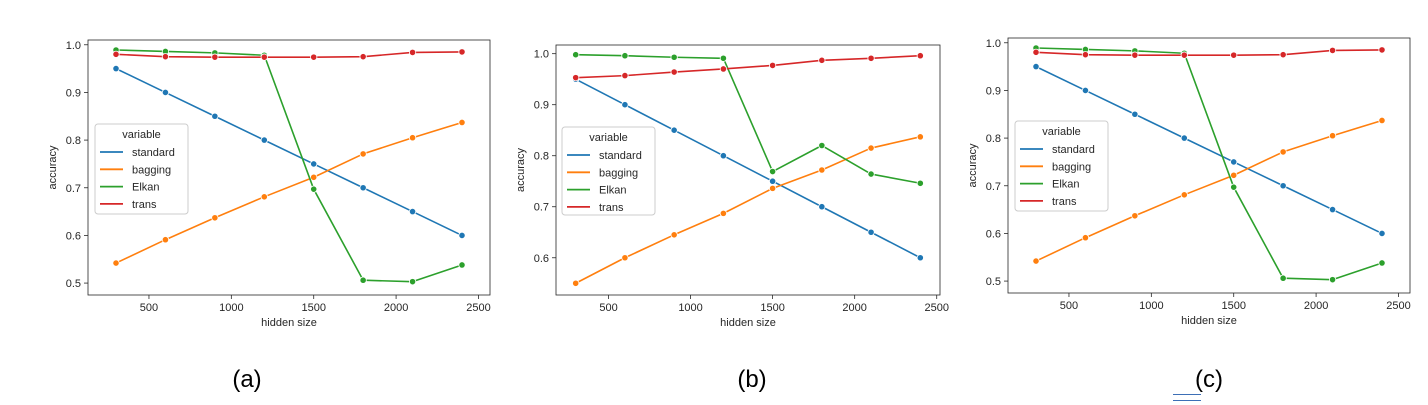 The image size is (1428, 405). I want to click on legend-label-standard: standard, so click(153, 153).